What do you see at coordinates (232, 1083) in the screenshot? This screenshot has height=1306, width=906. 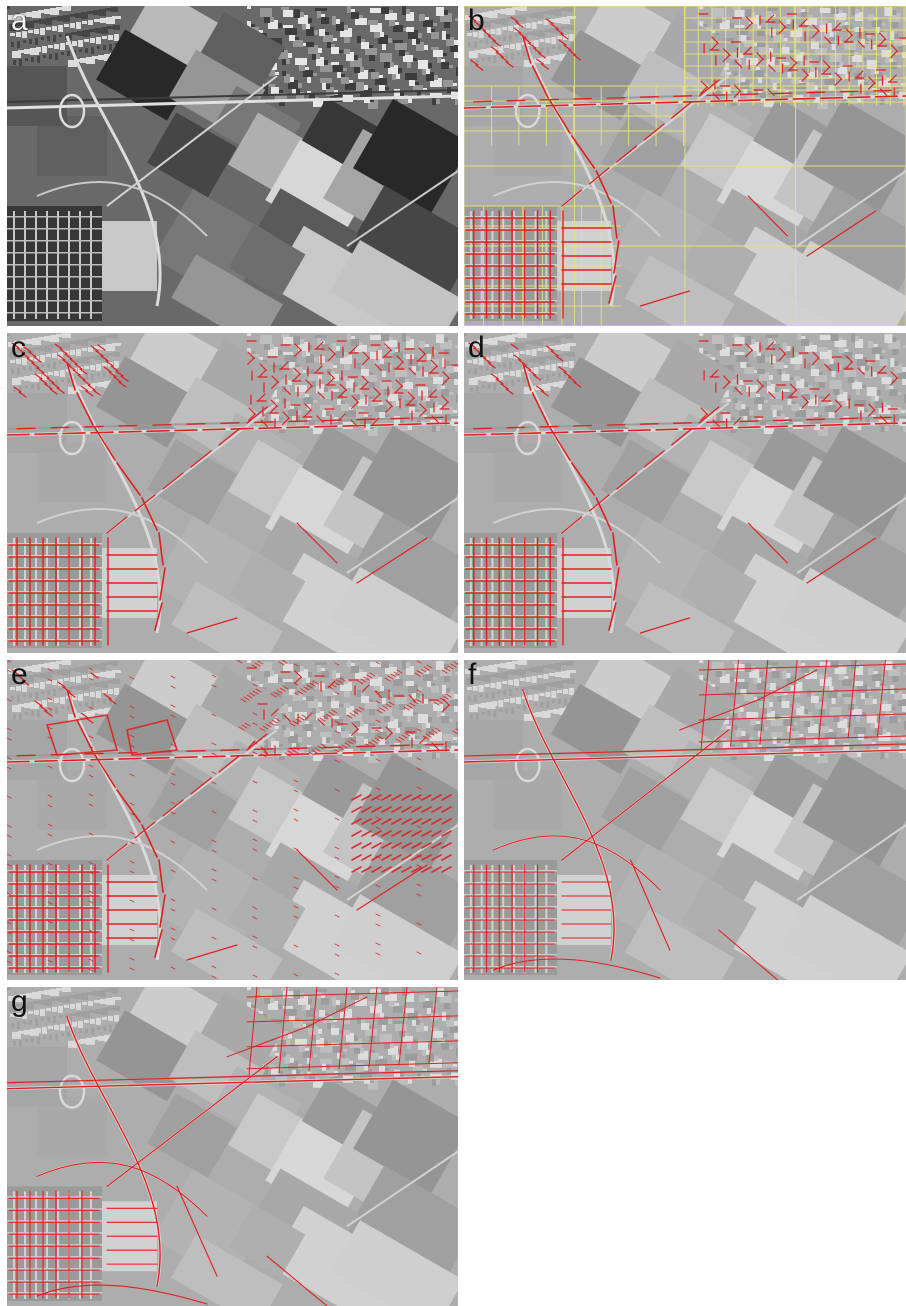 I see `highway-line` at bounding box center [232, 1083].